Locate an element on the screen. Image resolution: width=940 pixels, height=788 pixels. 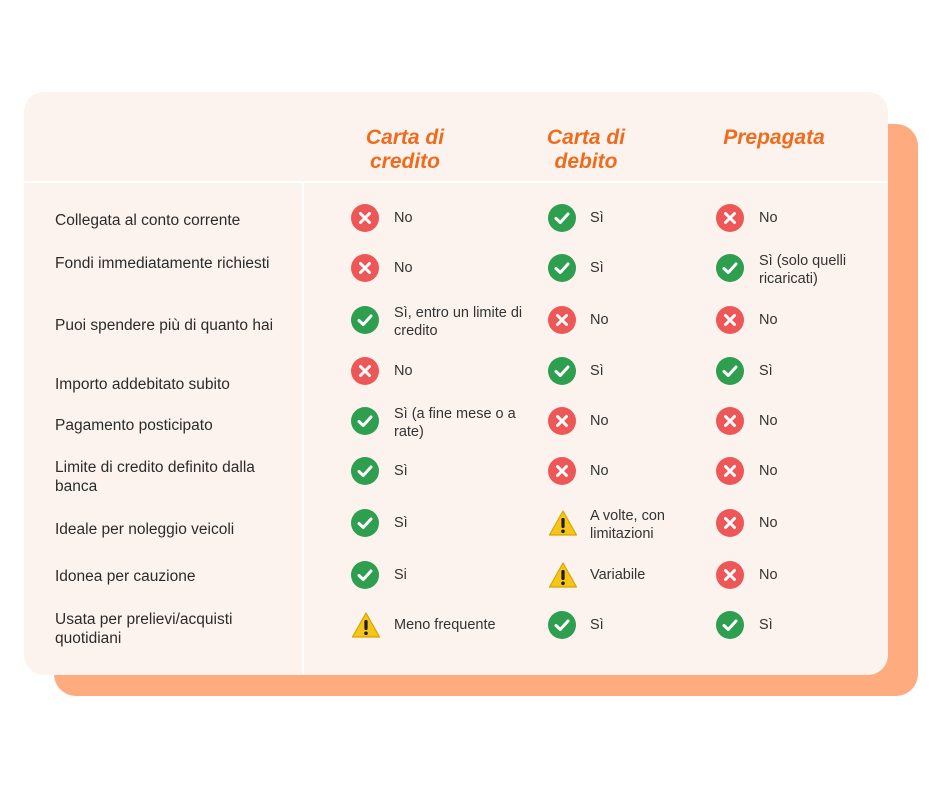
row-label: Idonea per cauzione is located at coordinates (125, 576).